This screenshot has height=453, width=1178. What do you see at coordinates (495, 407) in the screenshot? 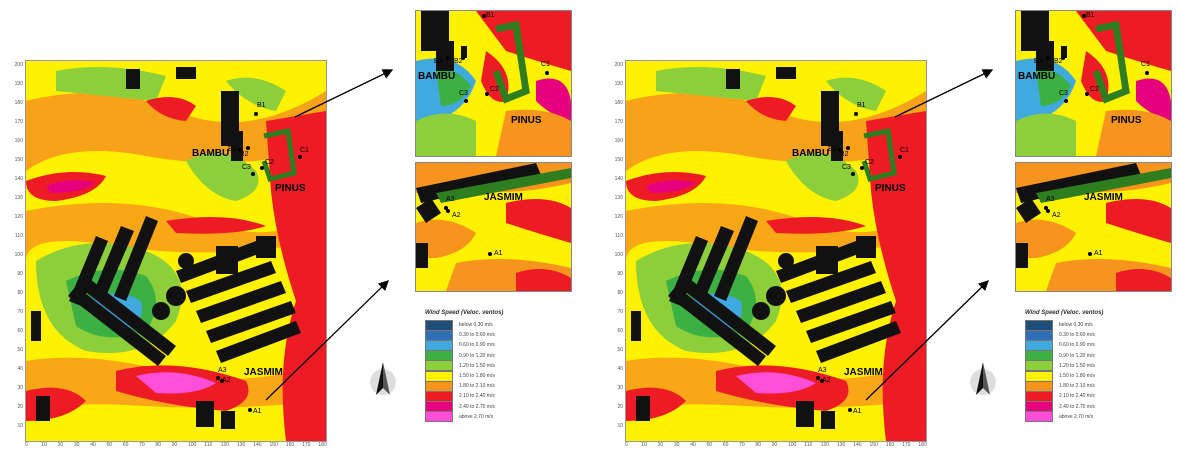
I see `legend-item: 2.40 to 2.70 m/s` at bounding box center [495, 407].